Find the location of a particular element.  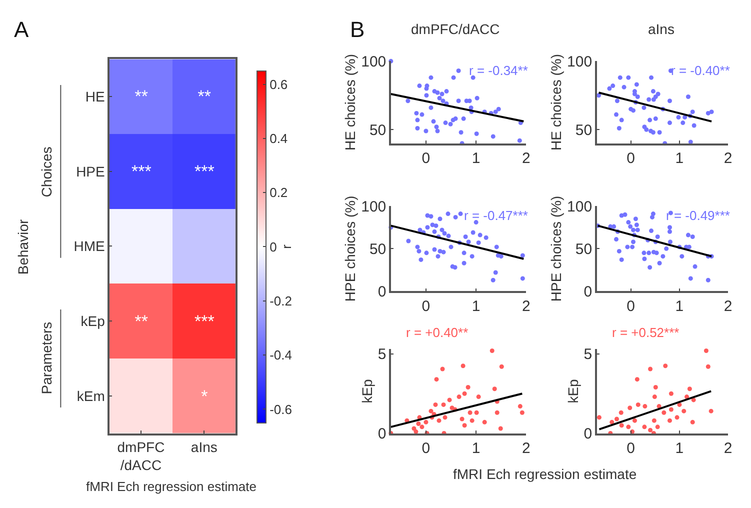

x-tick-label: aIns is located at coordinates (204, 446).